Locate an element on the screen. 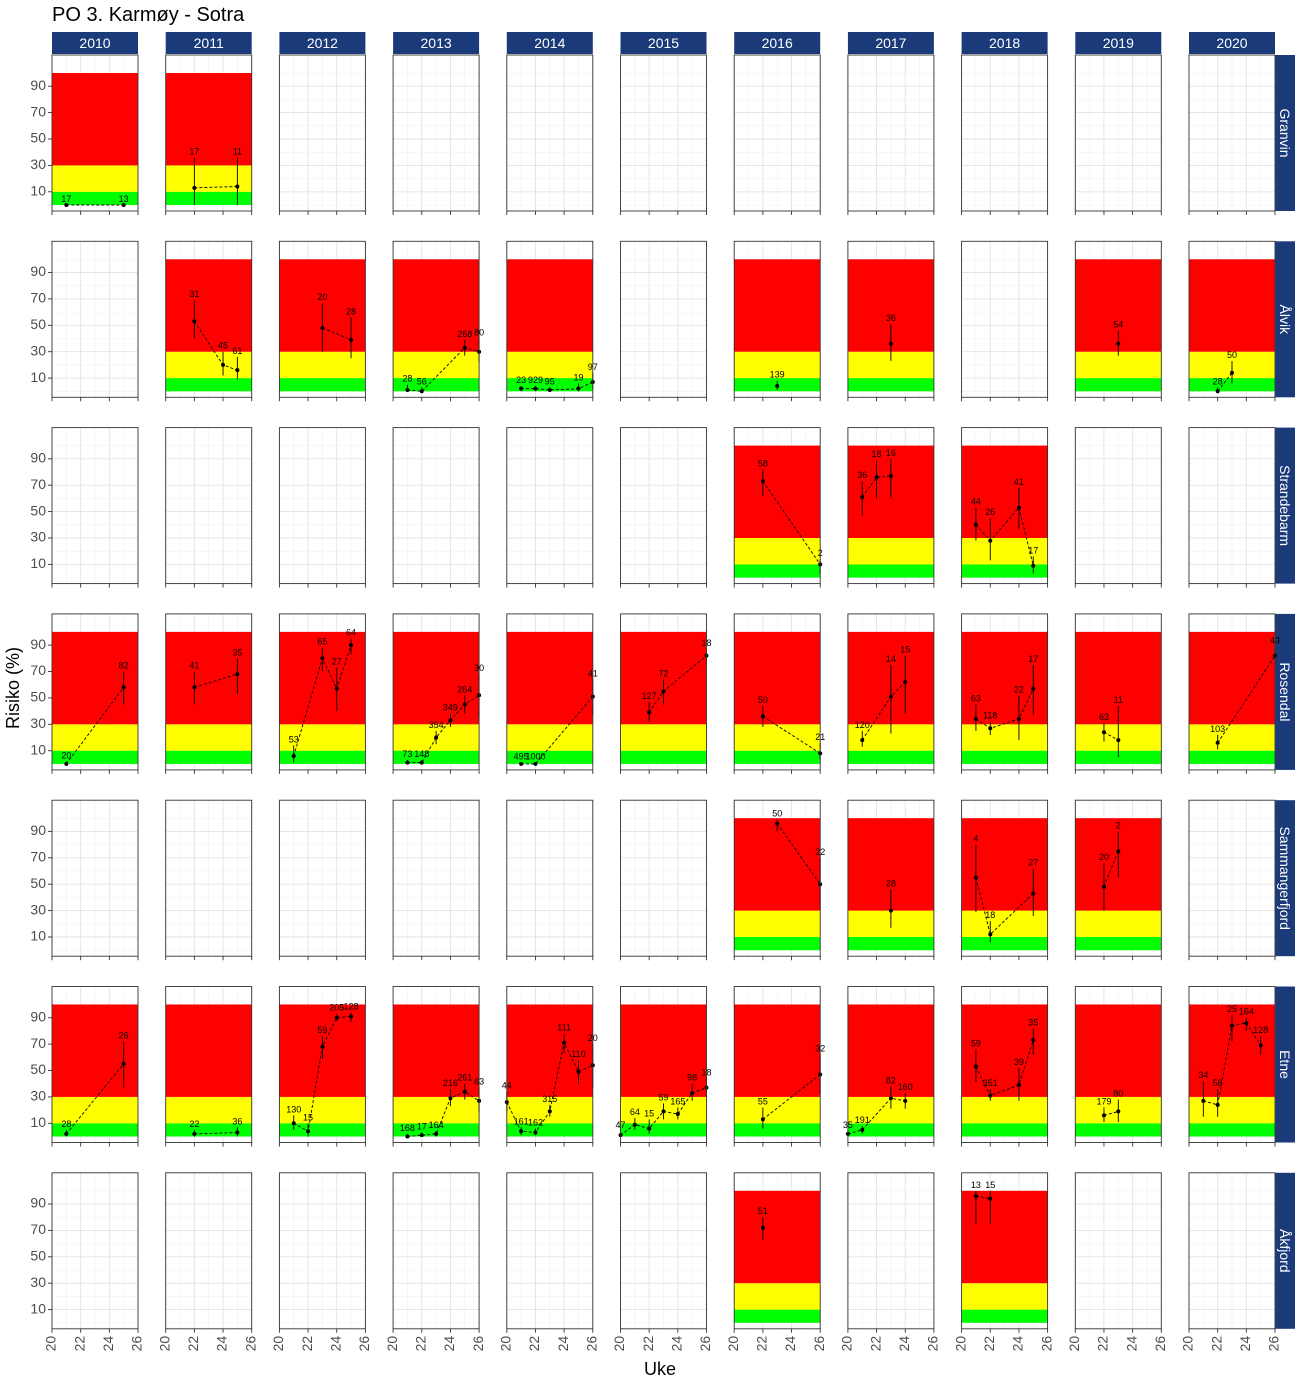  strip-2011 is located at coordinates (208, 43).